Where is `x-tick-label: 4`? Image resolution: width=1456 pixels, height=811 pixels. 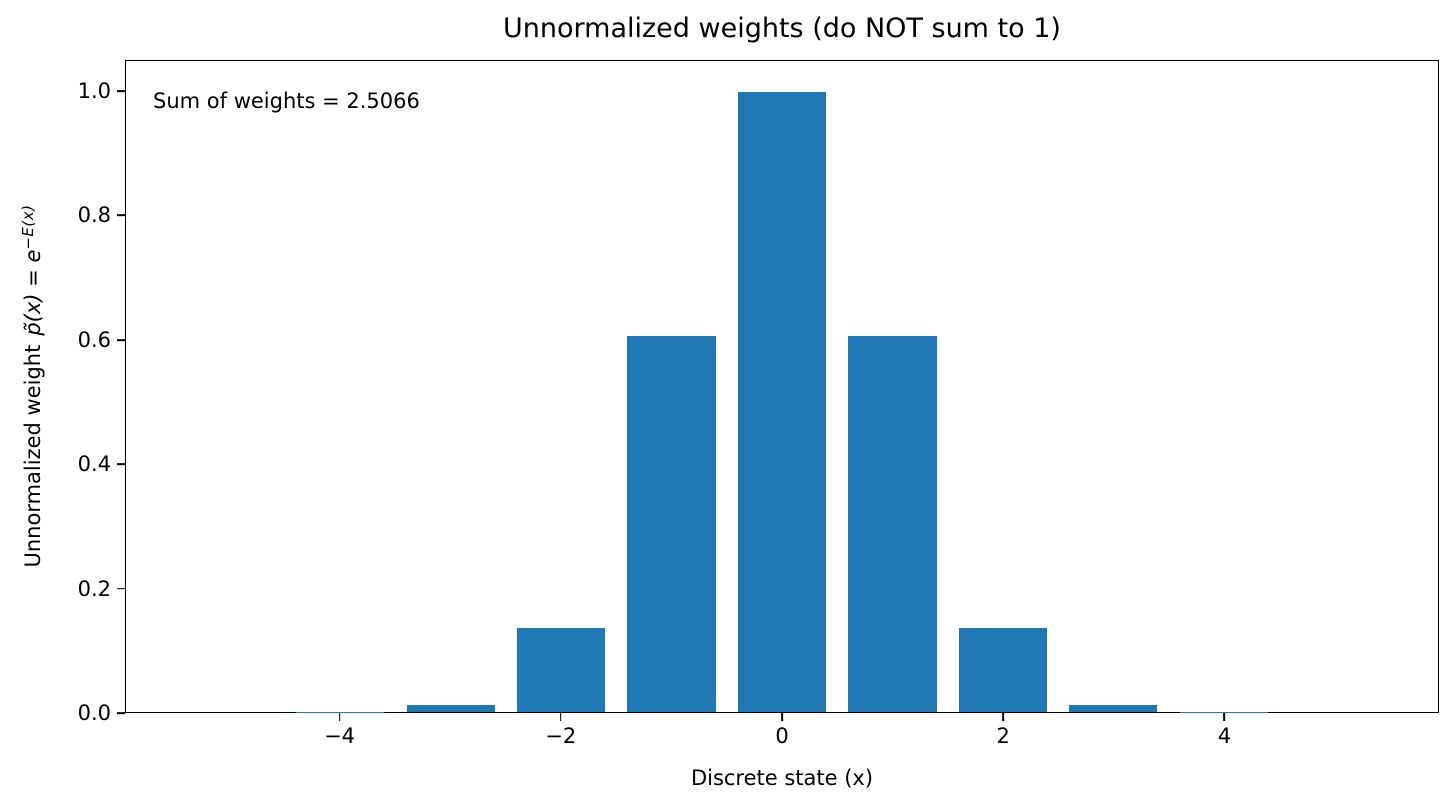
x-tick-label: 4 is located at coordinates (1224, 736).